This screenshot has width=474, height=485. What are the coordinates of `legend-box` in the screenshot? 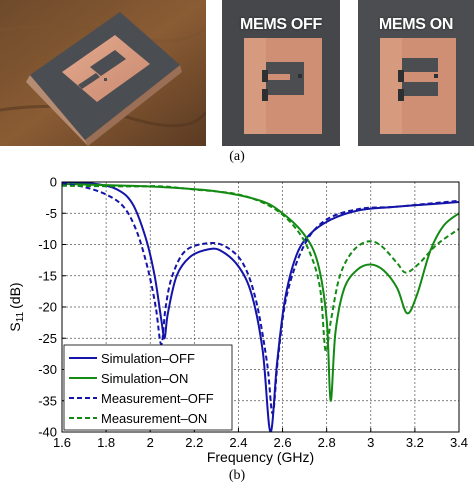 It's located at (148, 387).